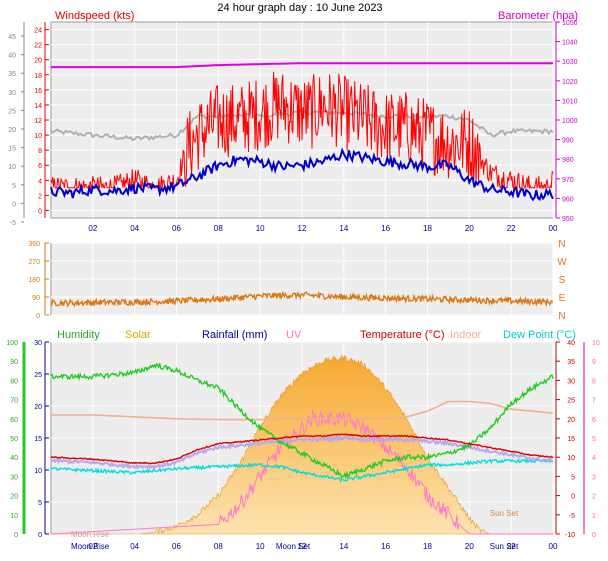  I want to click on uv-axis-tick-label: 8, so click(594, 381).